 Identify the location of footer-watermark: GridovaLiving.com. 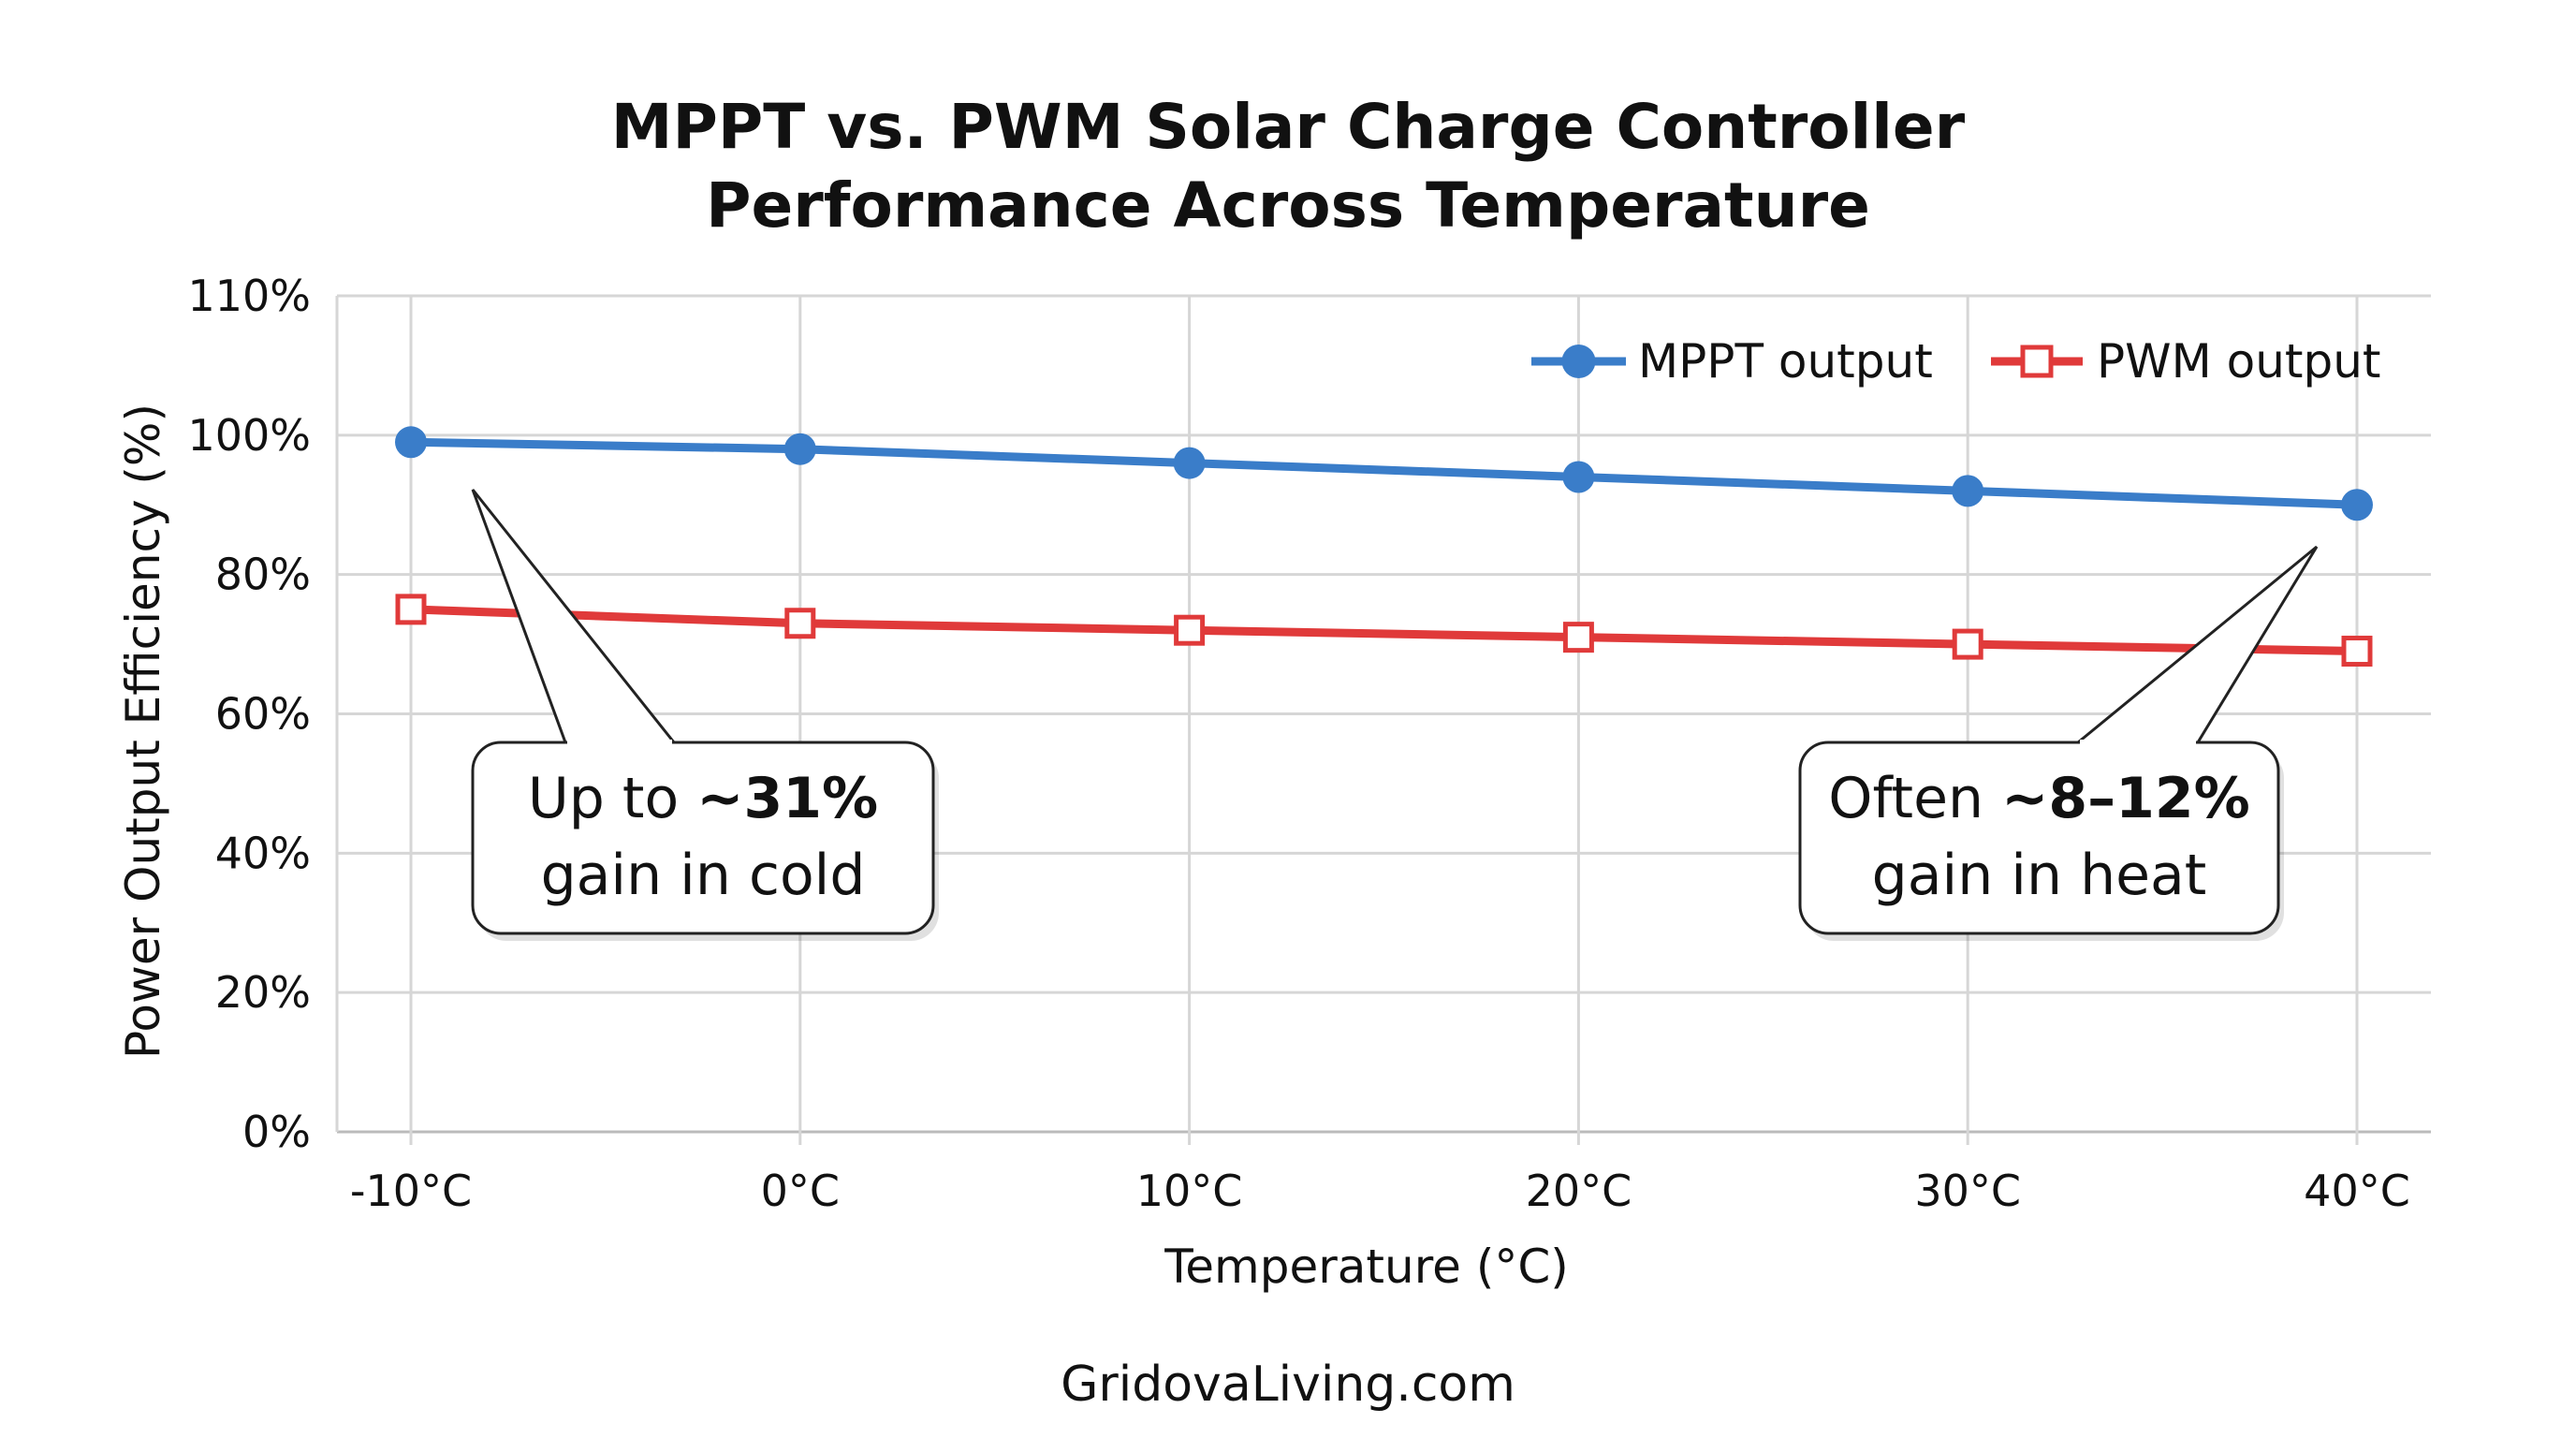
(1288, 1385).